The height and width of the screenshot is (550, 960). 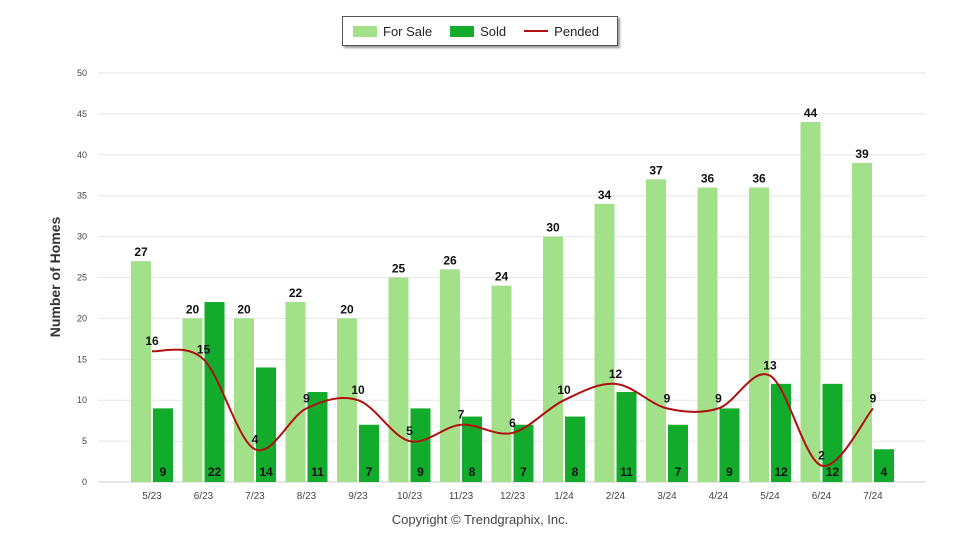 I want to click on legend-item-pended: Pended, so click(x=561, y=31).